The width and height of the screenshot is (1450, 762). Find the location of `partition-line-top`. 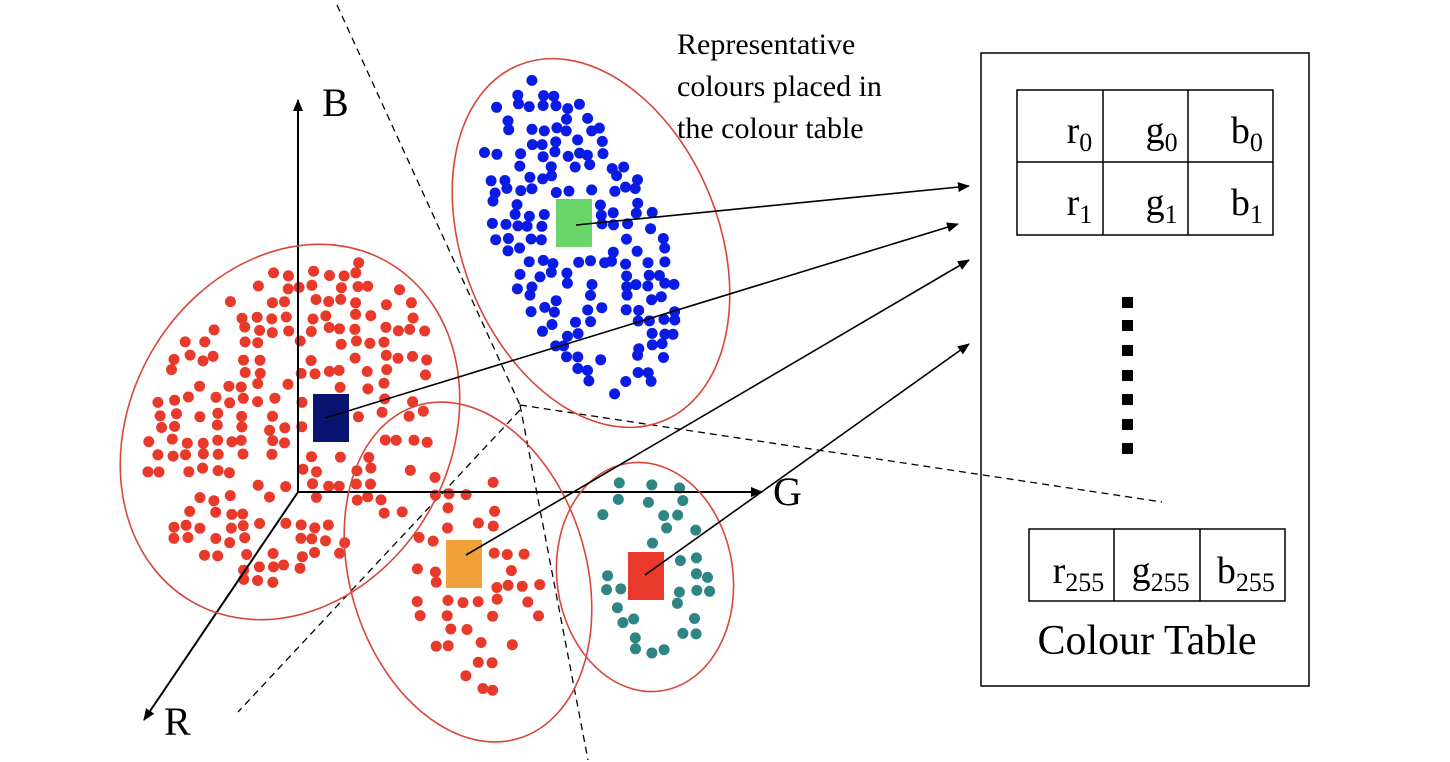

partition-line-top is located at coordinates (428, 205).